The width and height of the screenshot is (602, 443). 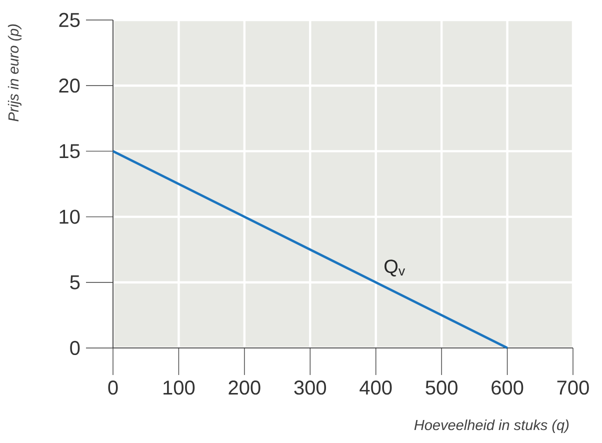 I want to click on y-tick-label: 25, so click(x=69, y=20).